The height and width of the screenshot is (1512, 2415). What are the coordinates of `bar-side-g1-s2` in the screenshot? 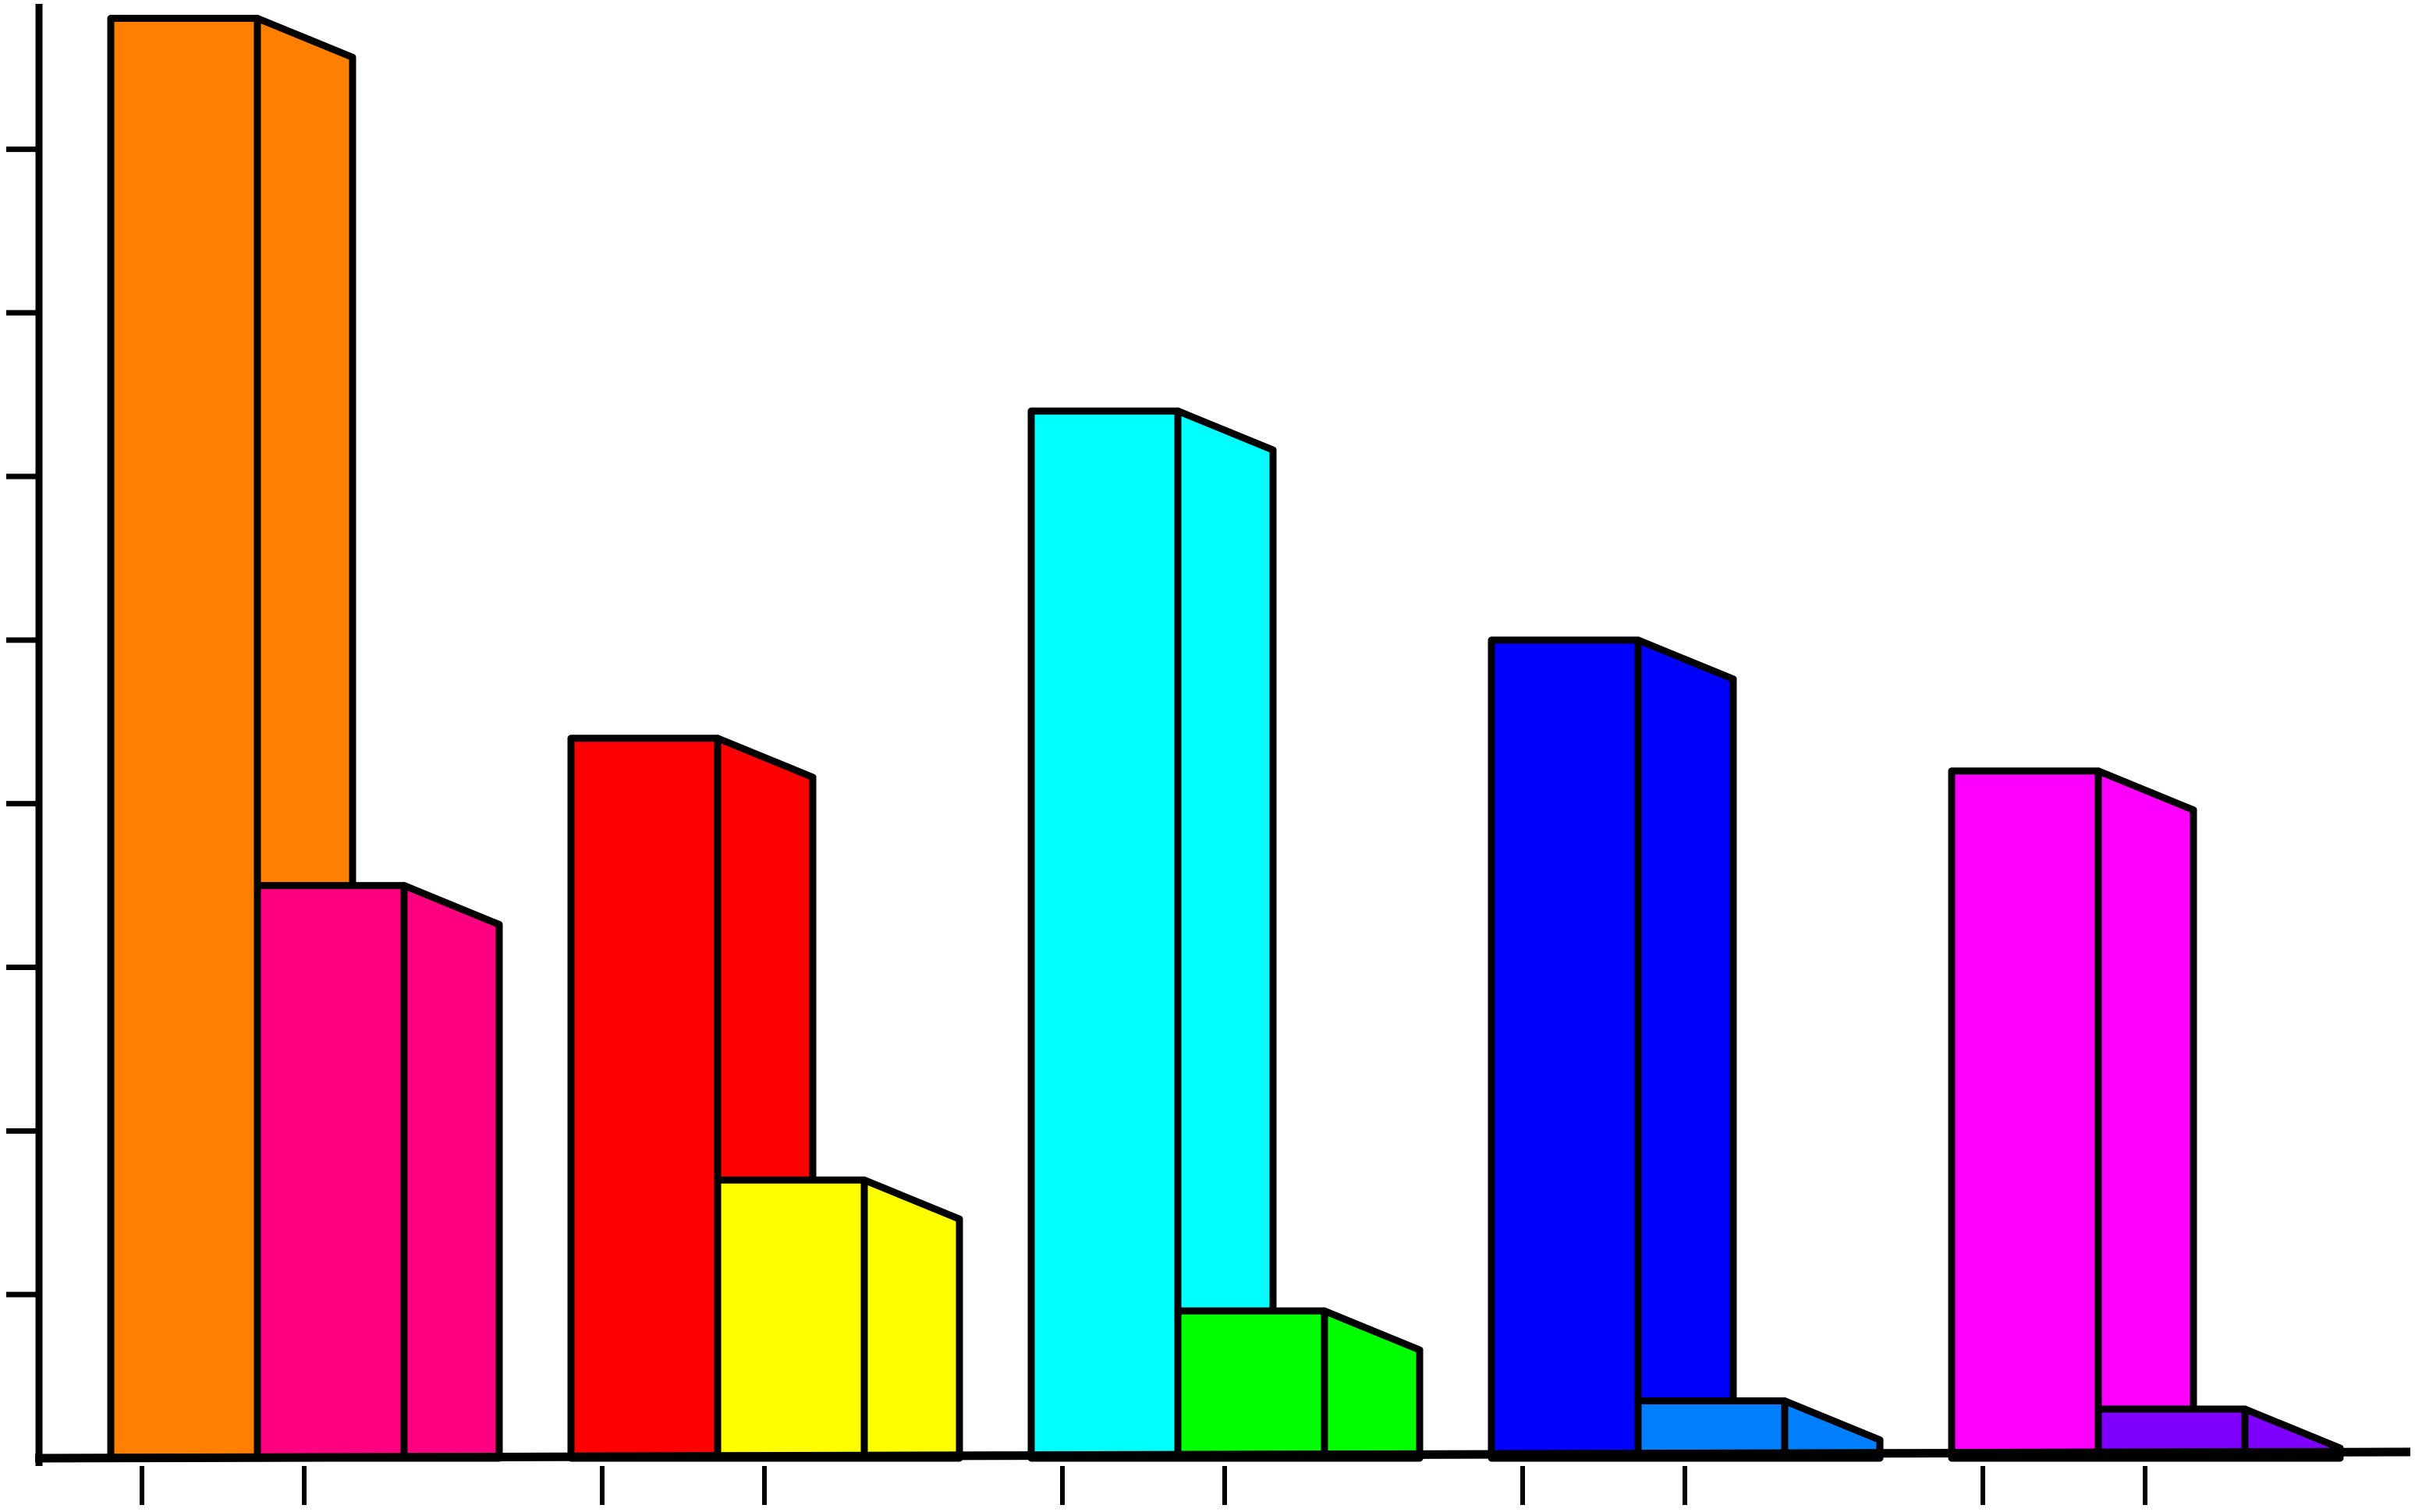 It's located at (451, 1172).